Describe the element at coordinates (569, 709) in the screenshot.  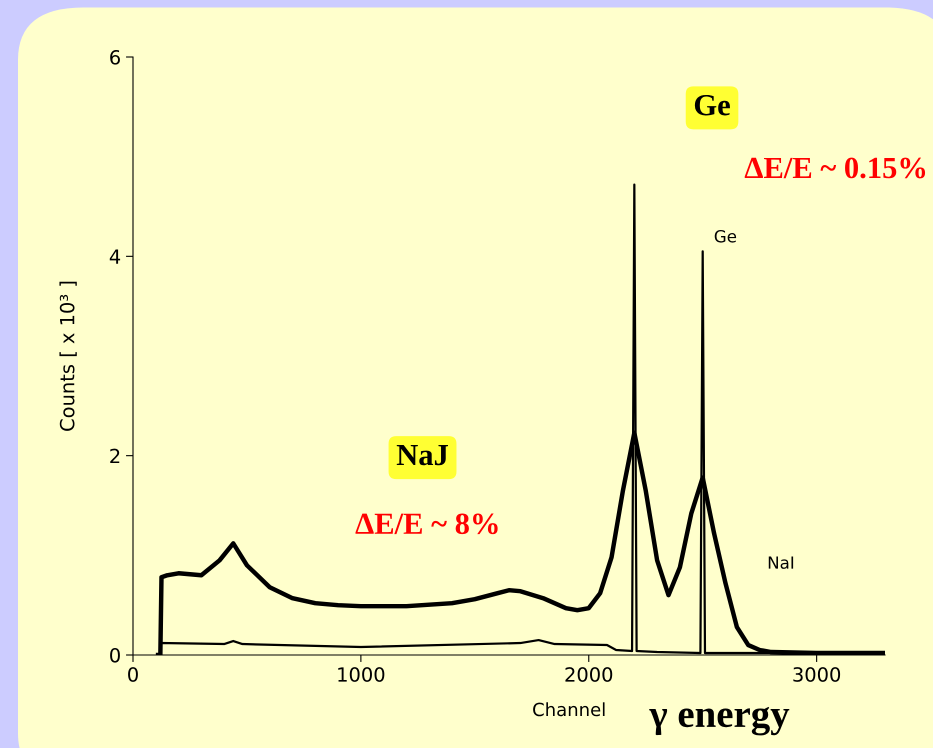
I see `x-axis-title: Channel` at that location.